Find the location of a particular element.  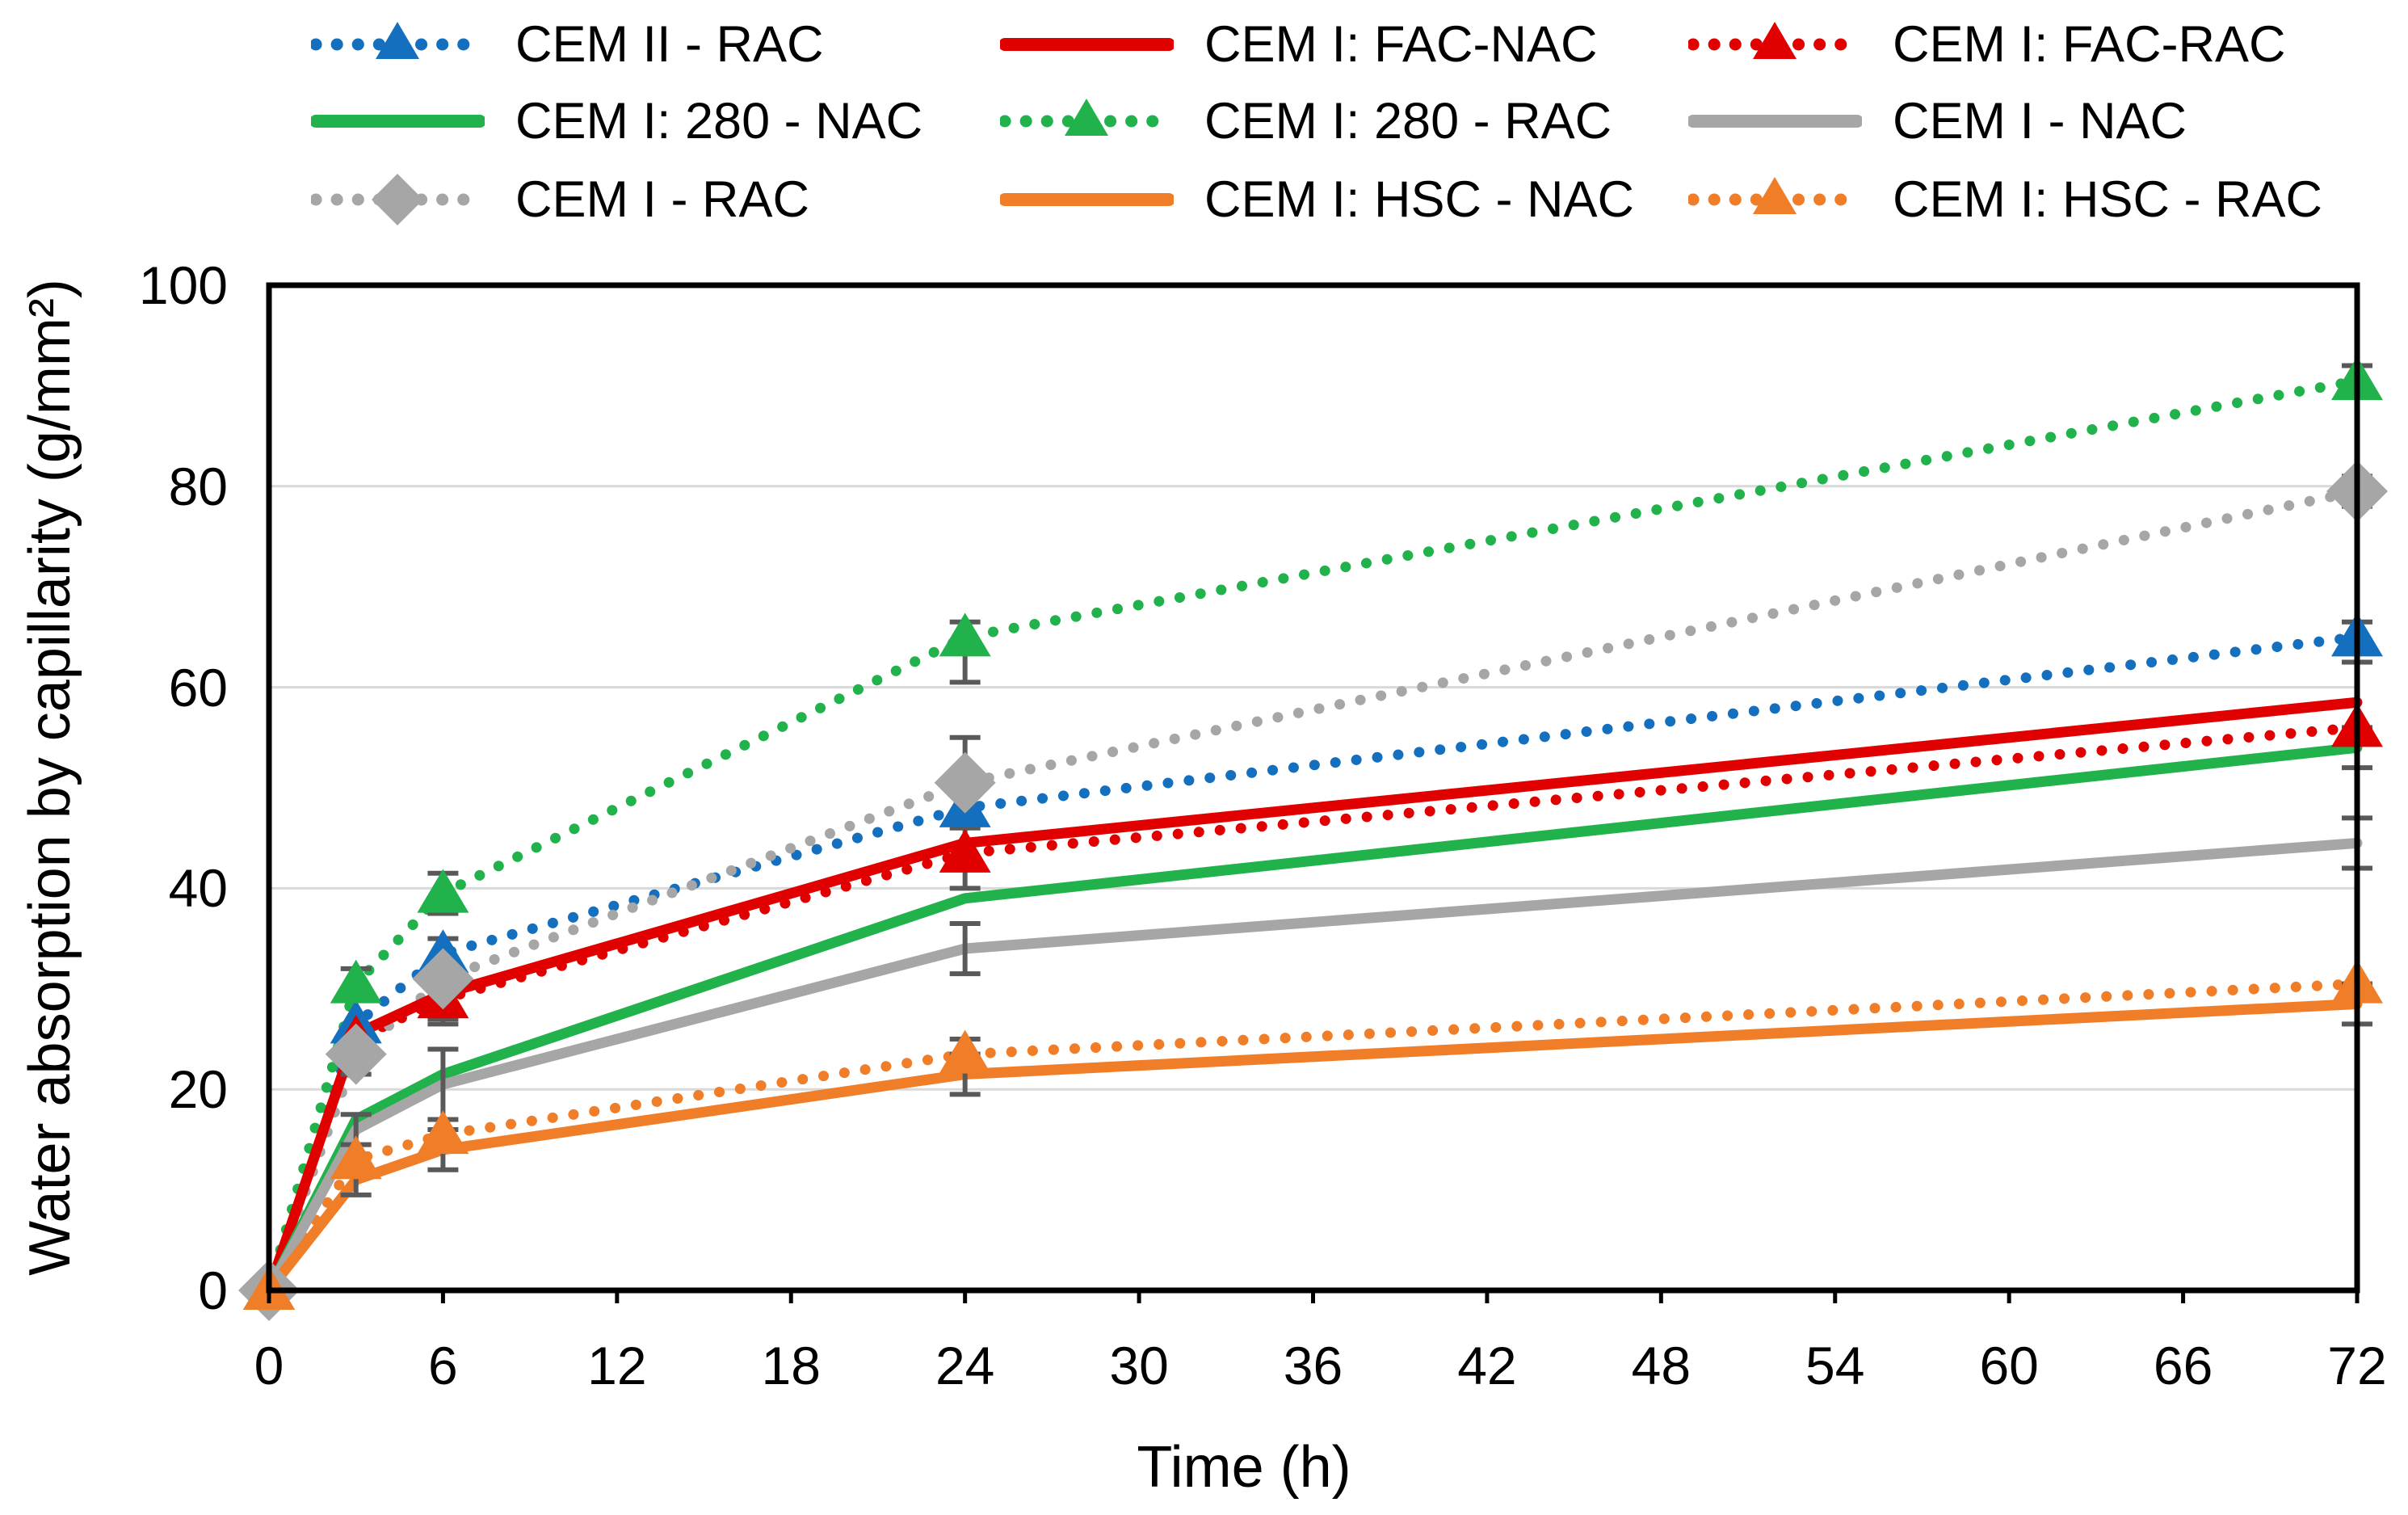

y-axis-title: Water absorption by capillarity (g/mm²) is located at coordinates (50, 778).